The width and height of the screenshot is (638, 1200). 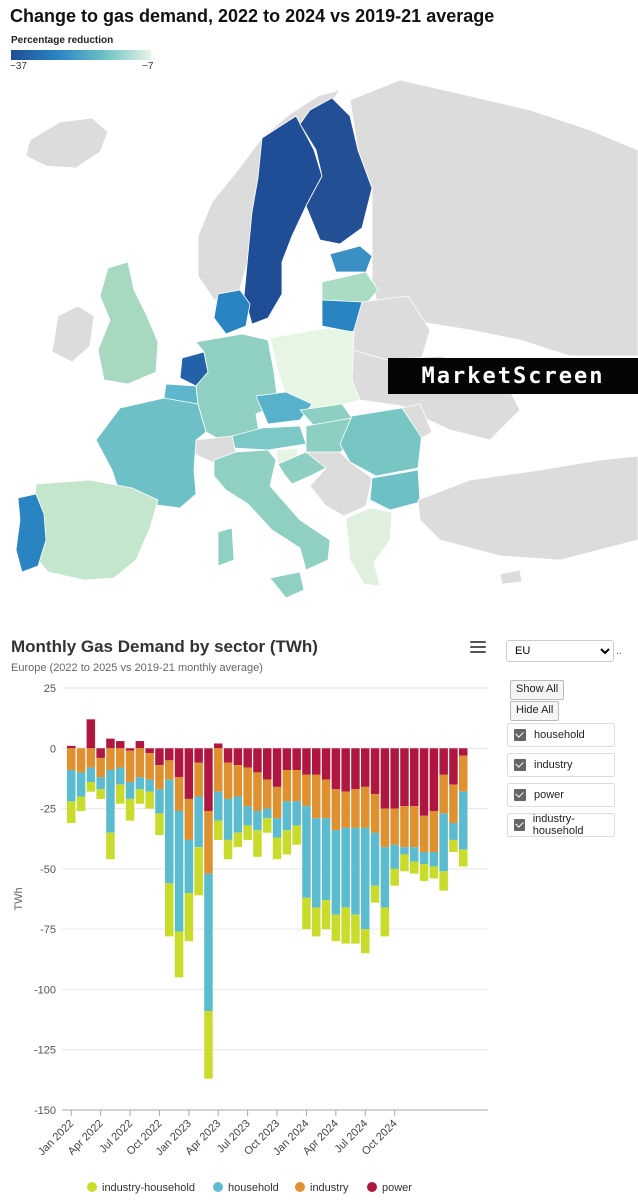 What do you see at coordinates (50, 689) in the screenshot?
I see `y-tick-label: 25` at bounding box center [50, 689].